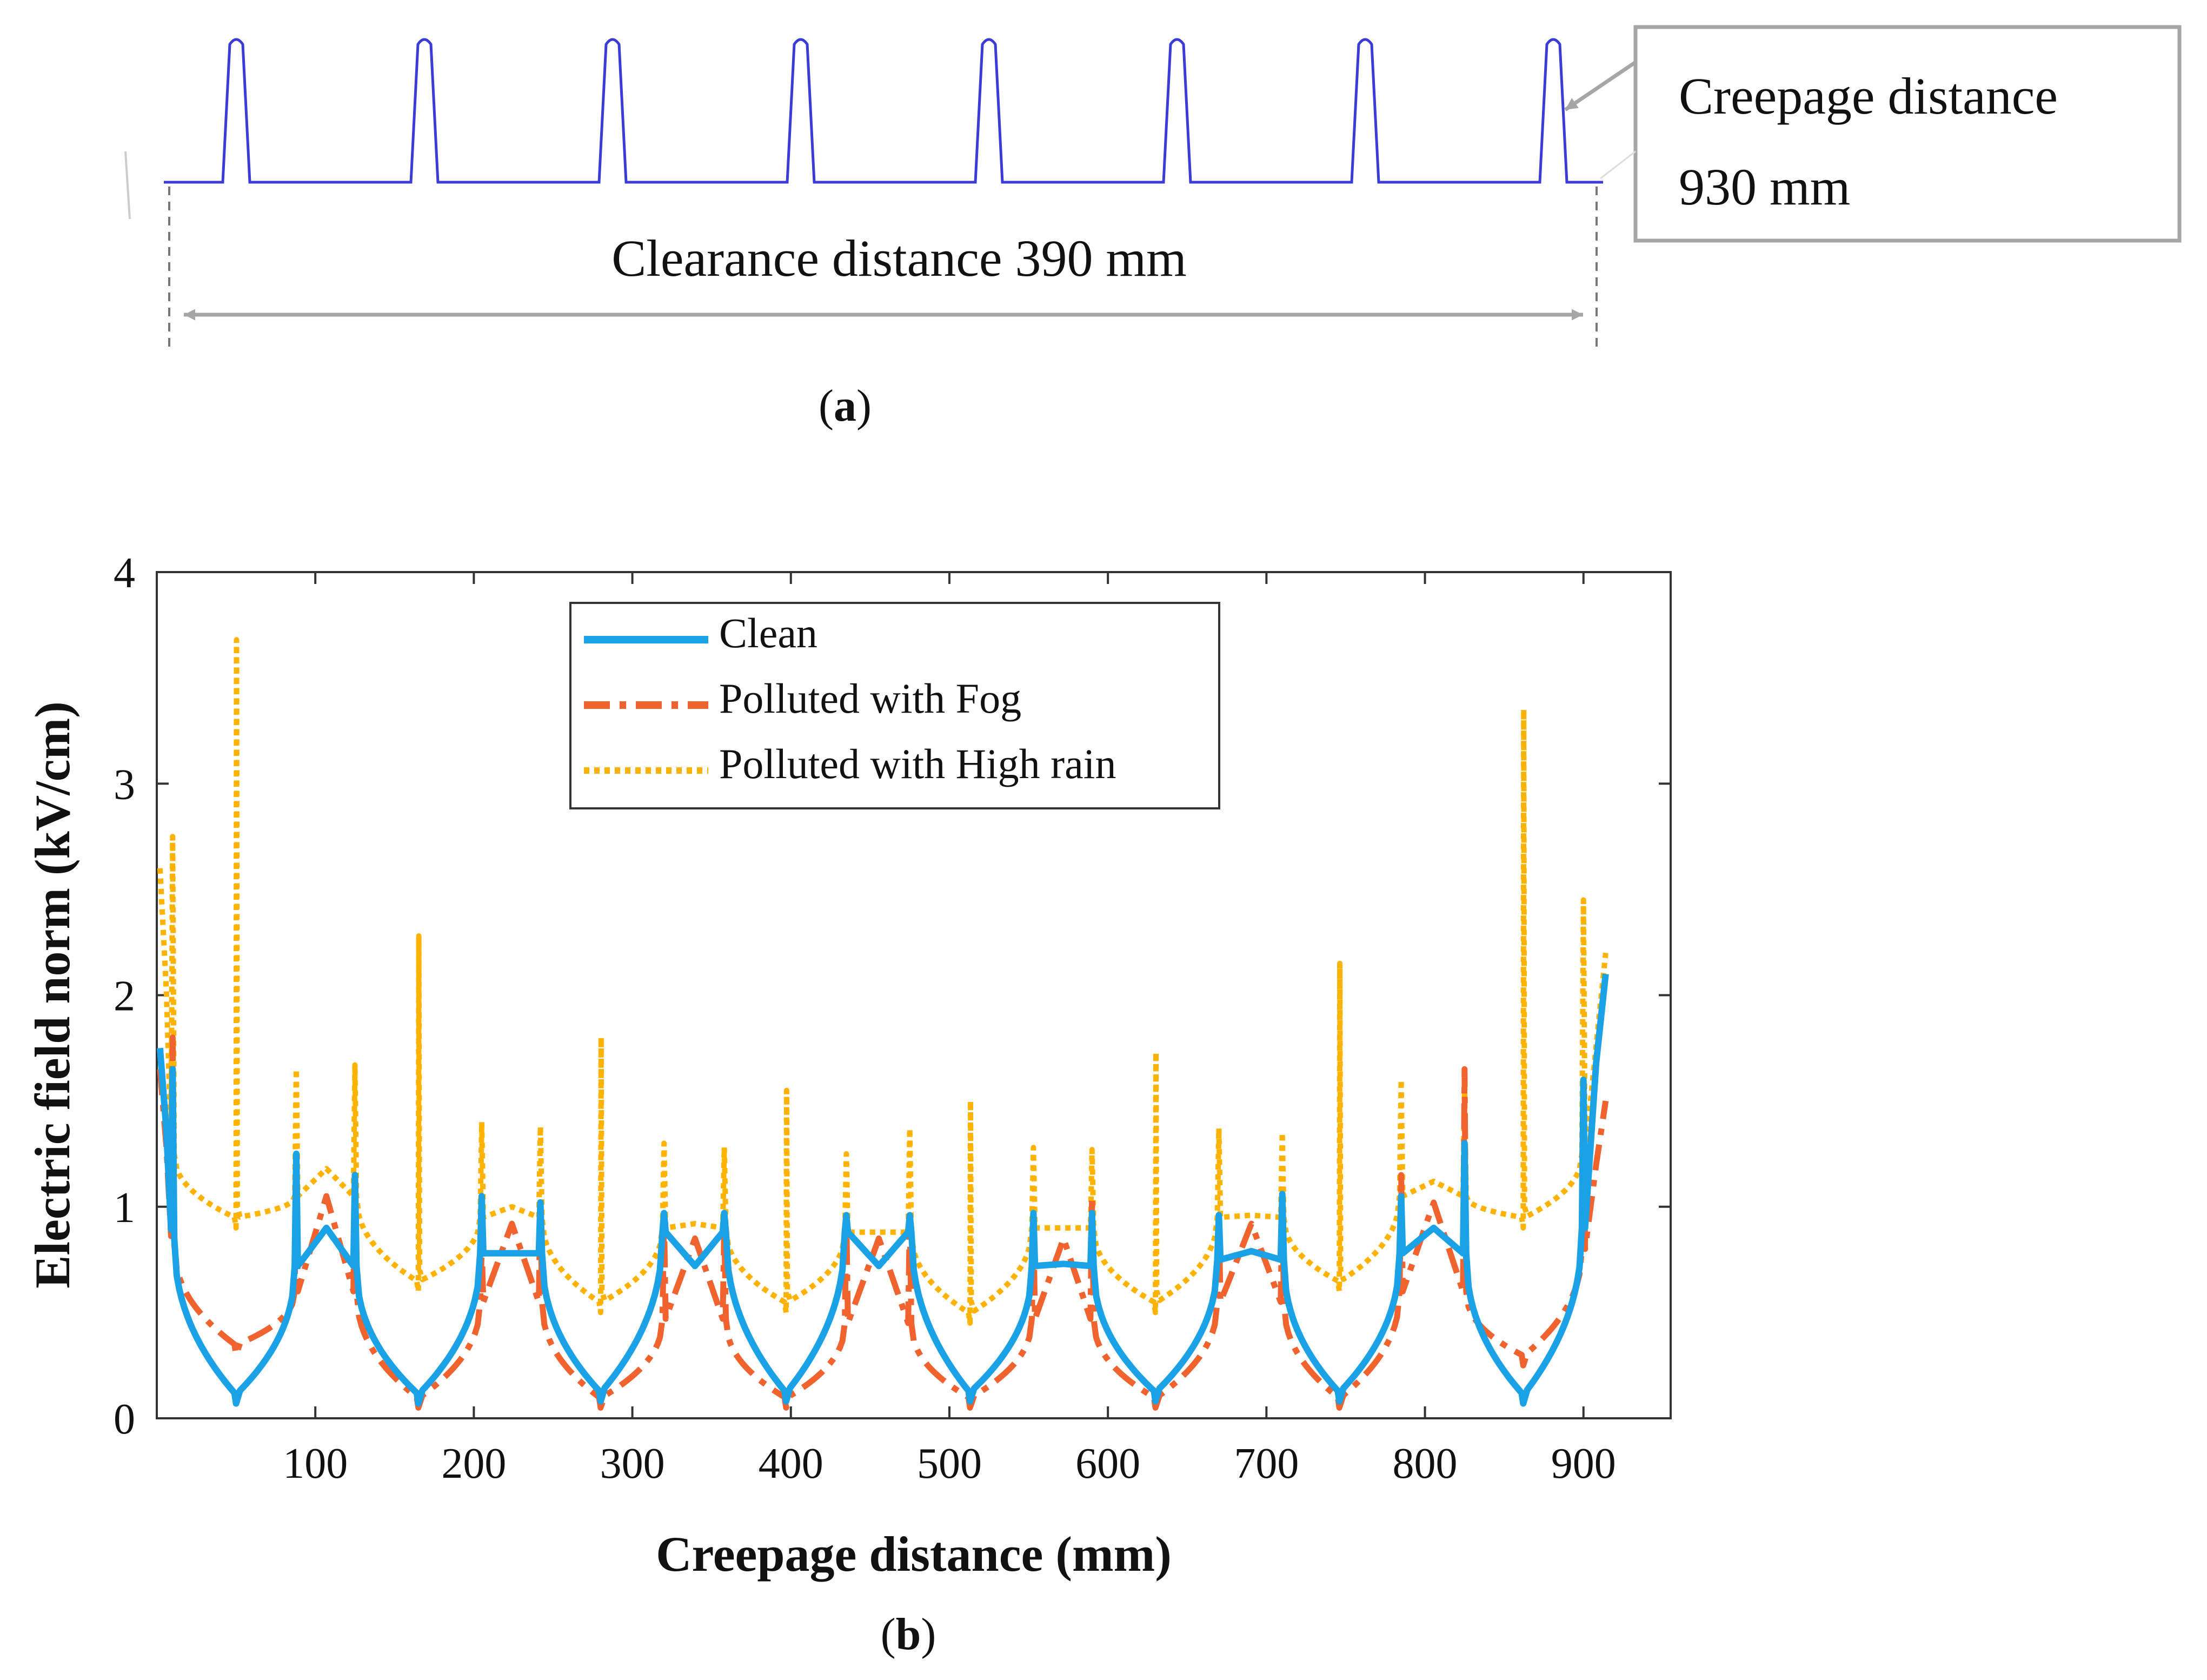 The width and height of the screenshot is (2207, 1680). I want to click on x-axis-label: Creepage distance (mm), so click(914, 1554).